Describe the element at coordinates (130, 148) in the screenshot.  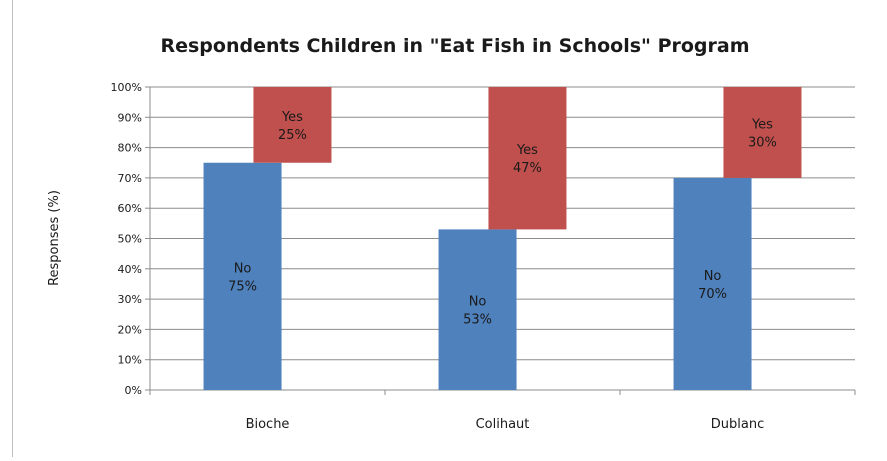
I see `y-tick-label: 80%` at that location.